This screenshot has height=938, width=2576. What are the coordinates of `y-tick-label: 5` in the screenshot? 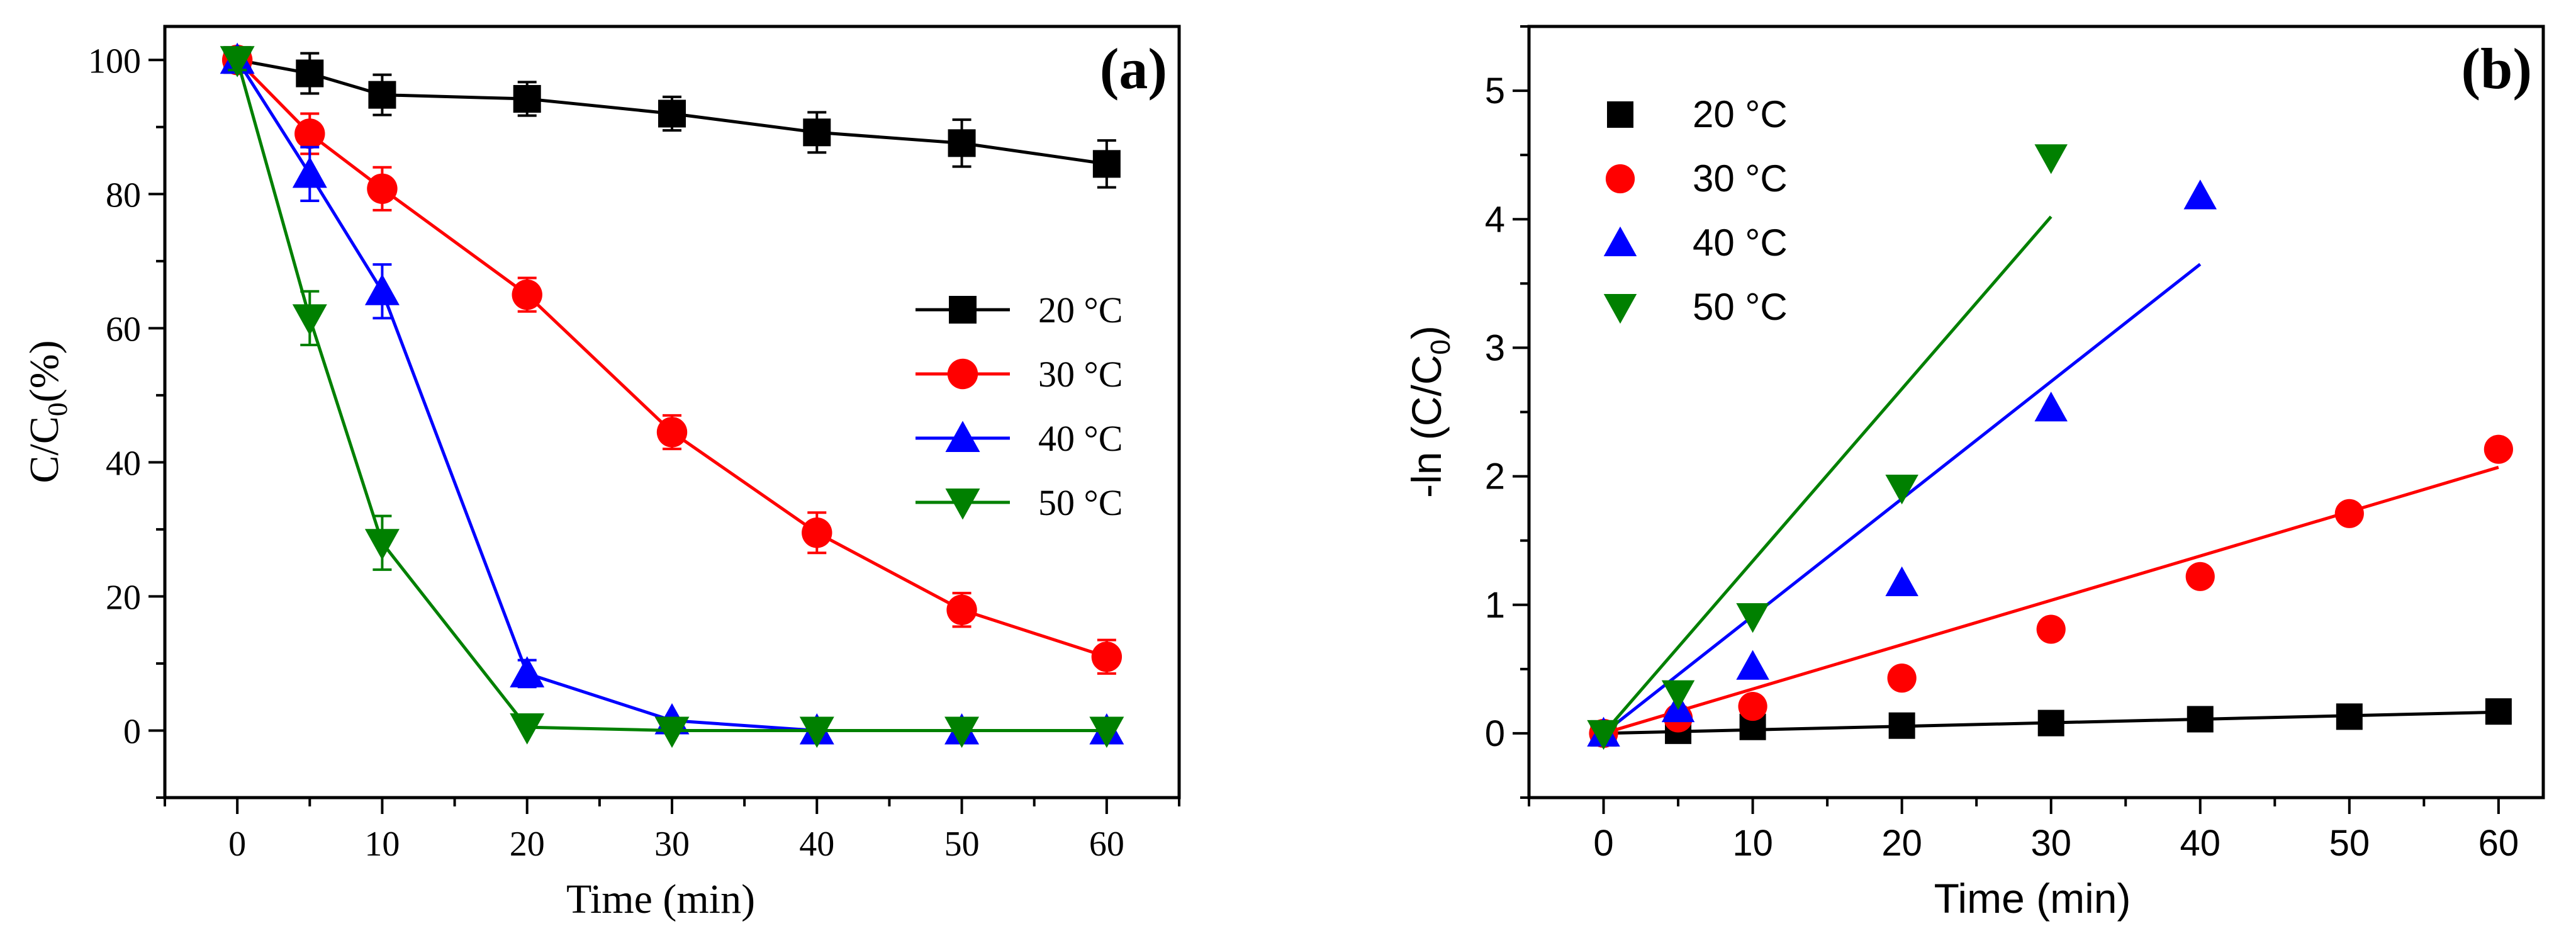 It's located at (1495, 91).